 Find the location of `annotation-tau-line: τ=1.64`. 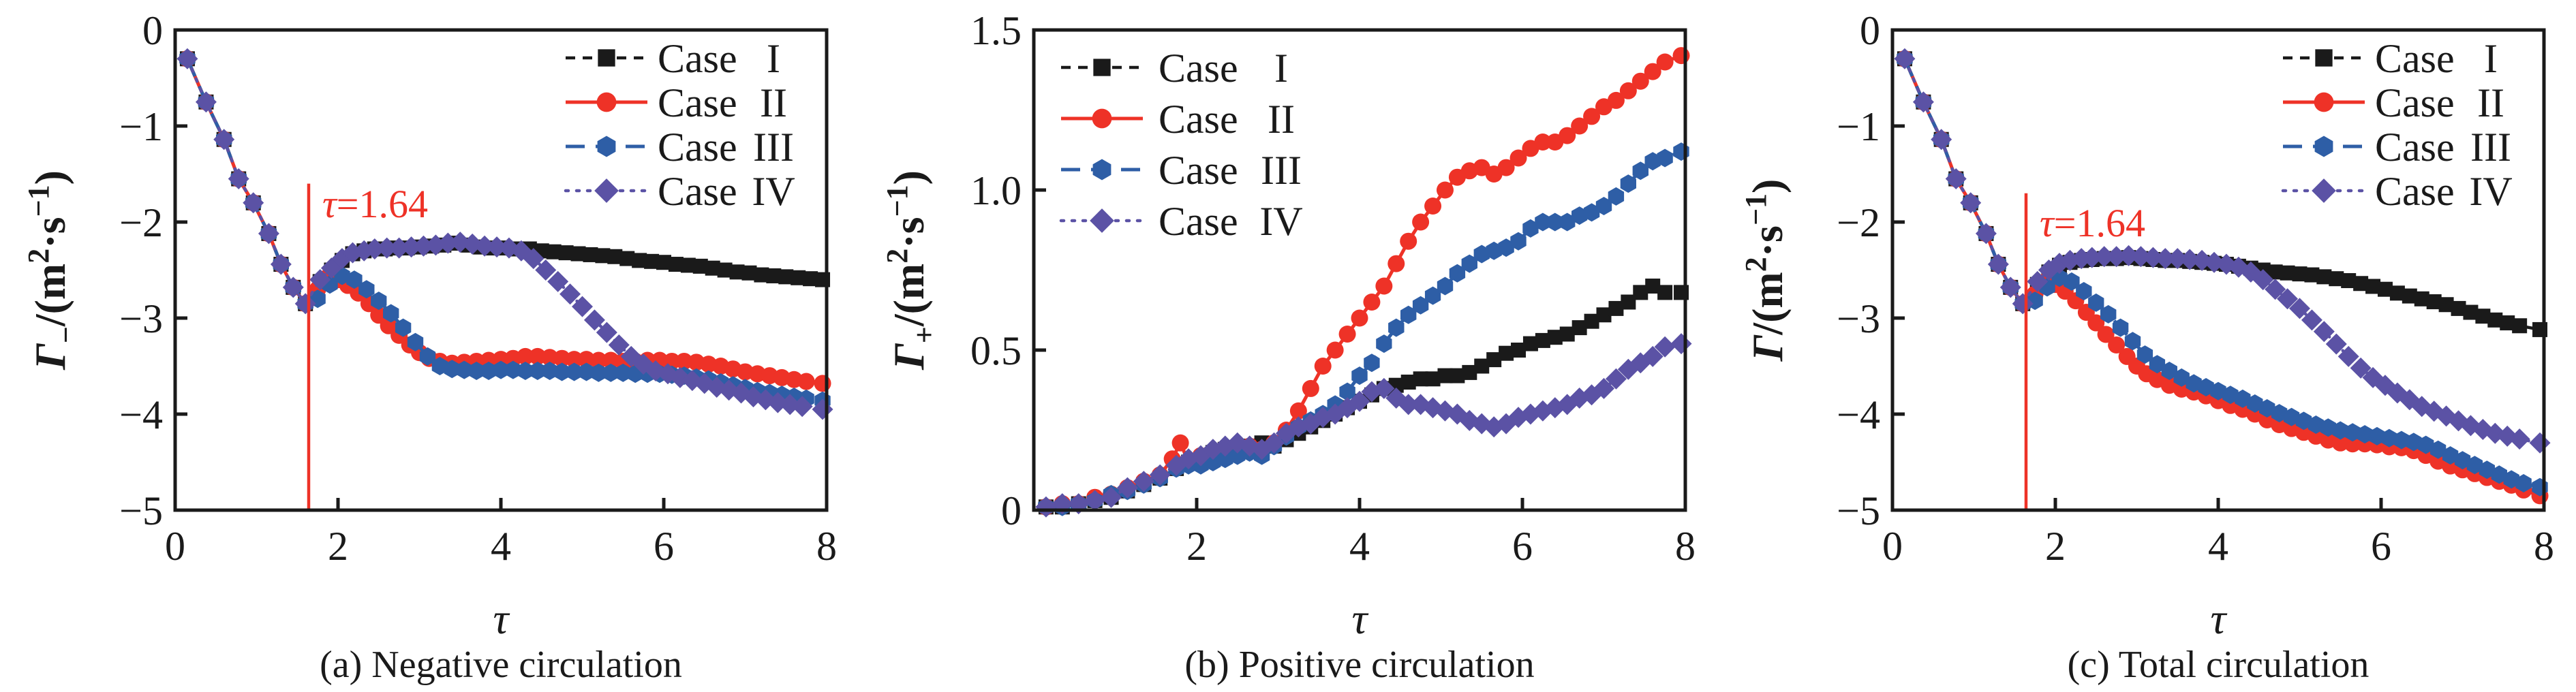

annotation-tau-line: τ=1.64 is located at coordinates (2084, 351).